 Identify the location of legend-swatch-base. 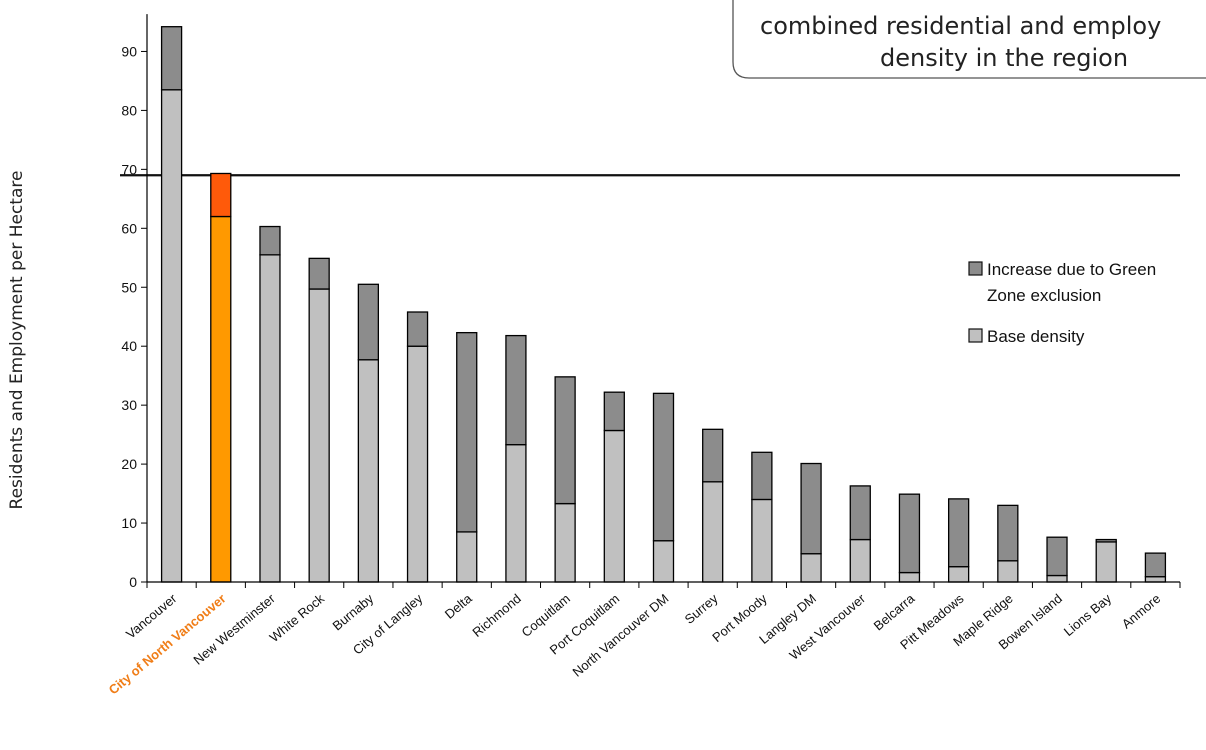
(975, 335).